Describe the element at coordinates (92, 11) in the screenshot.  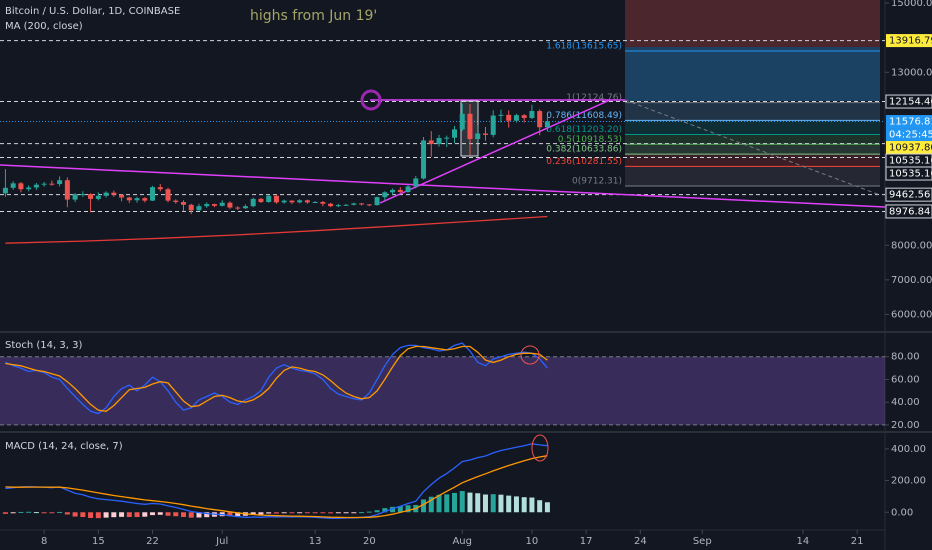
I see `symbol-title: Bitcoin / U.S. Dollar, 1D, COINBASE` at that location.